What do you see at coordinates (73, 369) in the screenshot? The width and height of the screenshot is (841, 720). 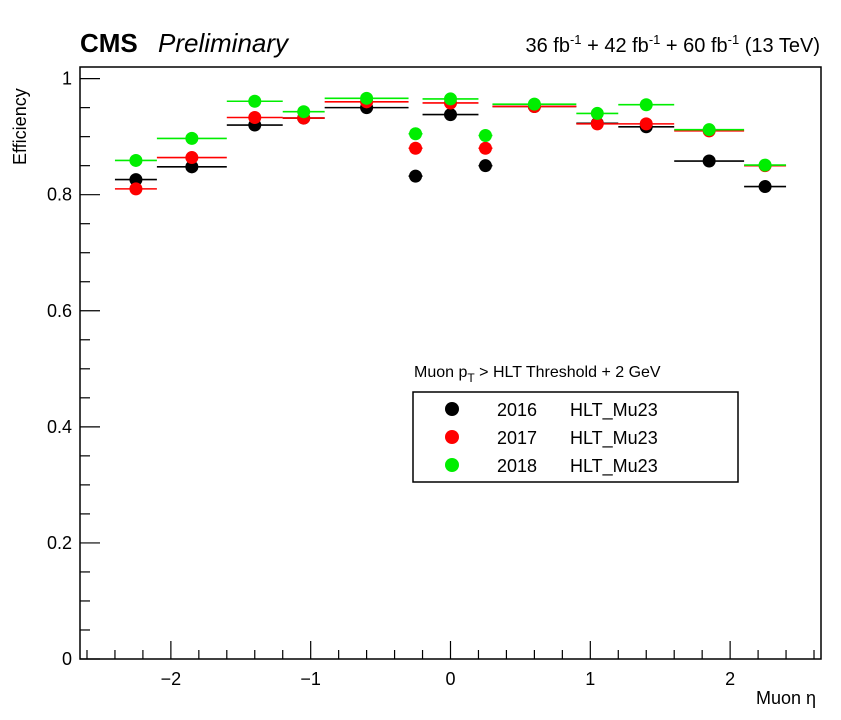 I see `y-axis: 0 0.2 0.4 0.6 0.8 1` at bounding box center [73, 369].